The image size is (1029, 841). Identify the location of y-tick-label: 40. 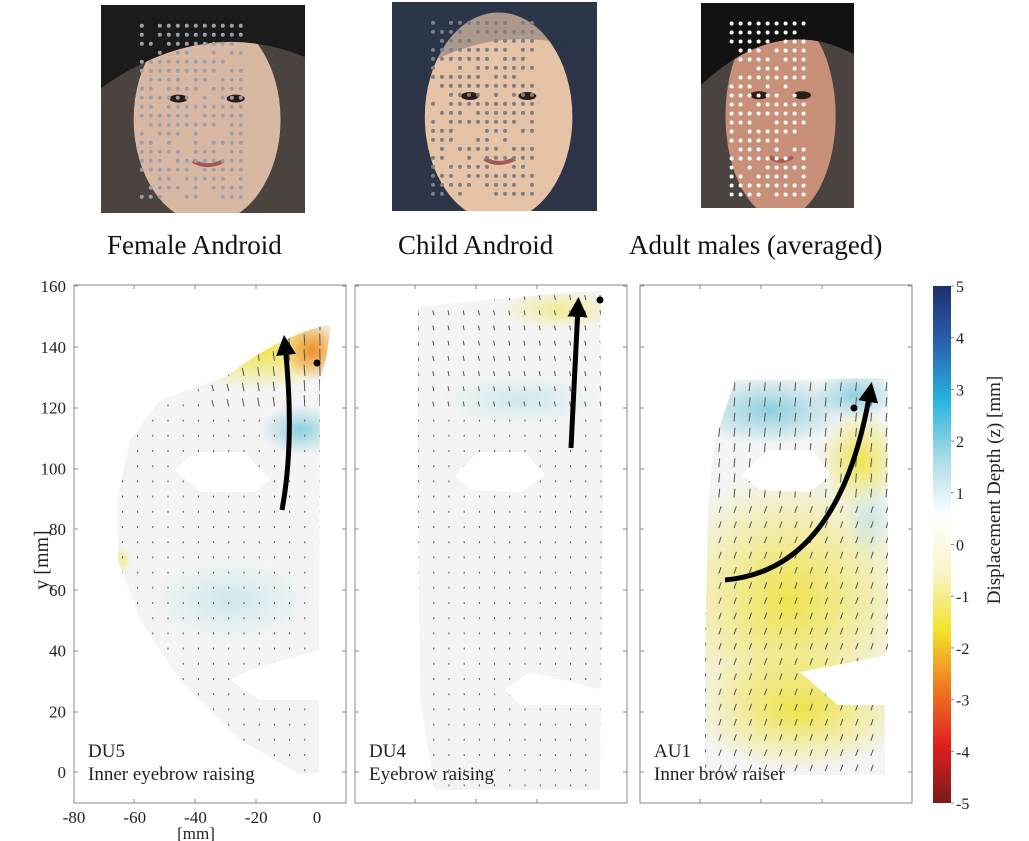
(57, 651).